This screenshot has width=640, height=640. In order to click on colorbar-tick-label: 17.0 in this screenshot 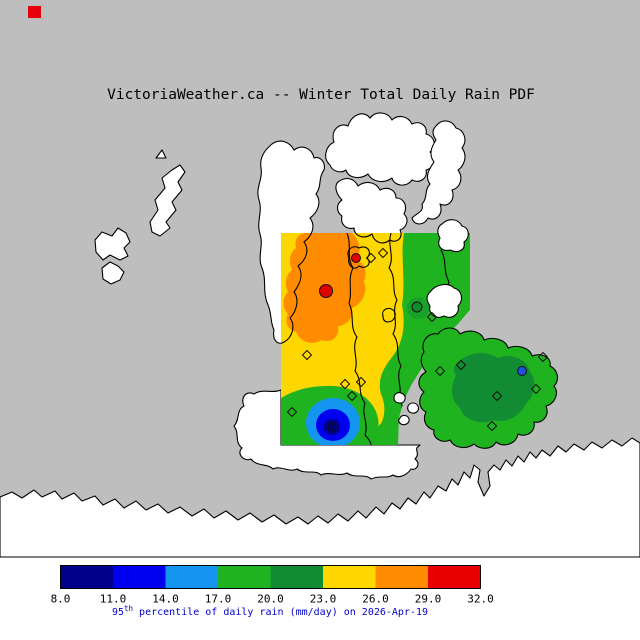, I will do `click(218, 599)`.